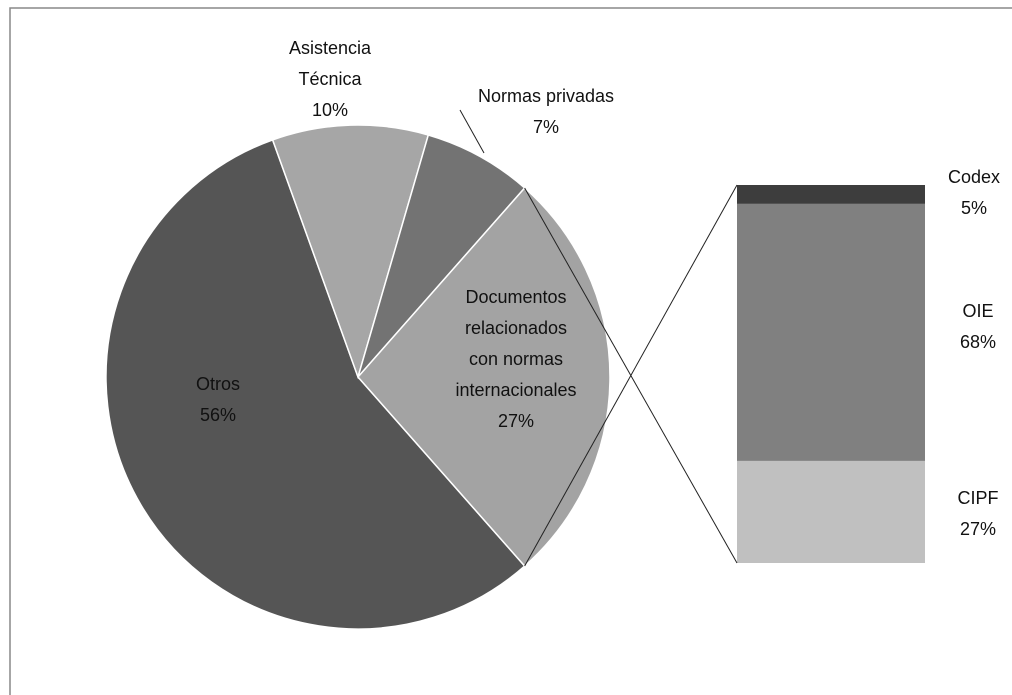 The height and width of the screenshot is (695, 1012). Describe the element at coordinates (977, 514) in the screenshot. I see `segment-label: CIPF 27%` at that location.